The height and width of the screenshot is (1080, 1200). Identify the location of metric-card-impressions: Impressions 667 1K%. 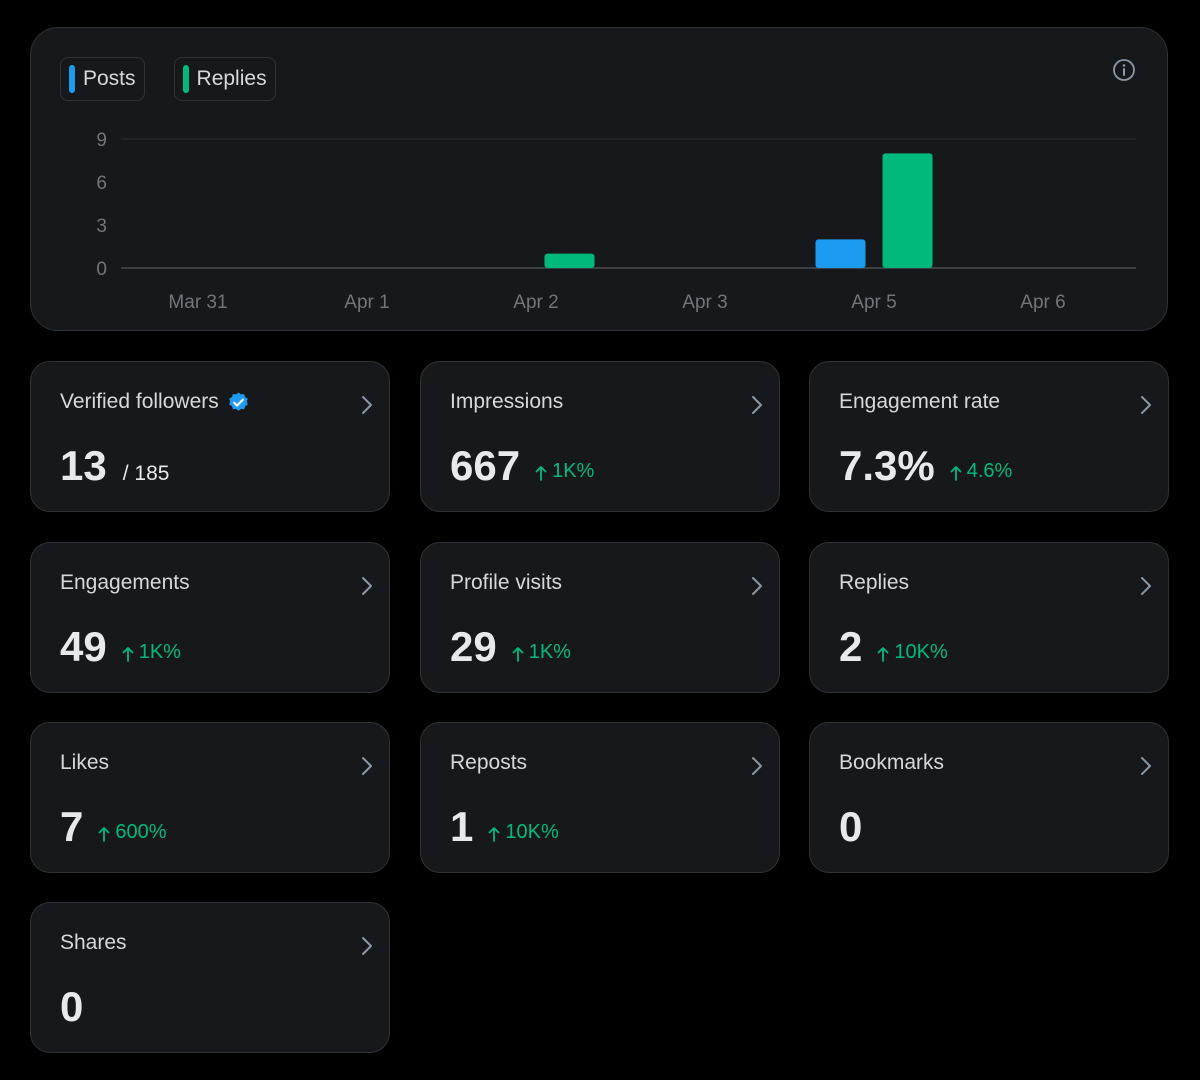
(600, 436).